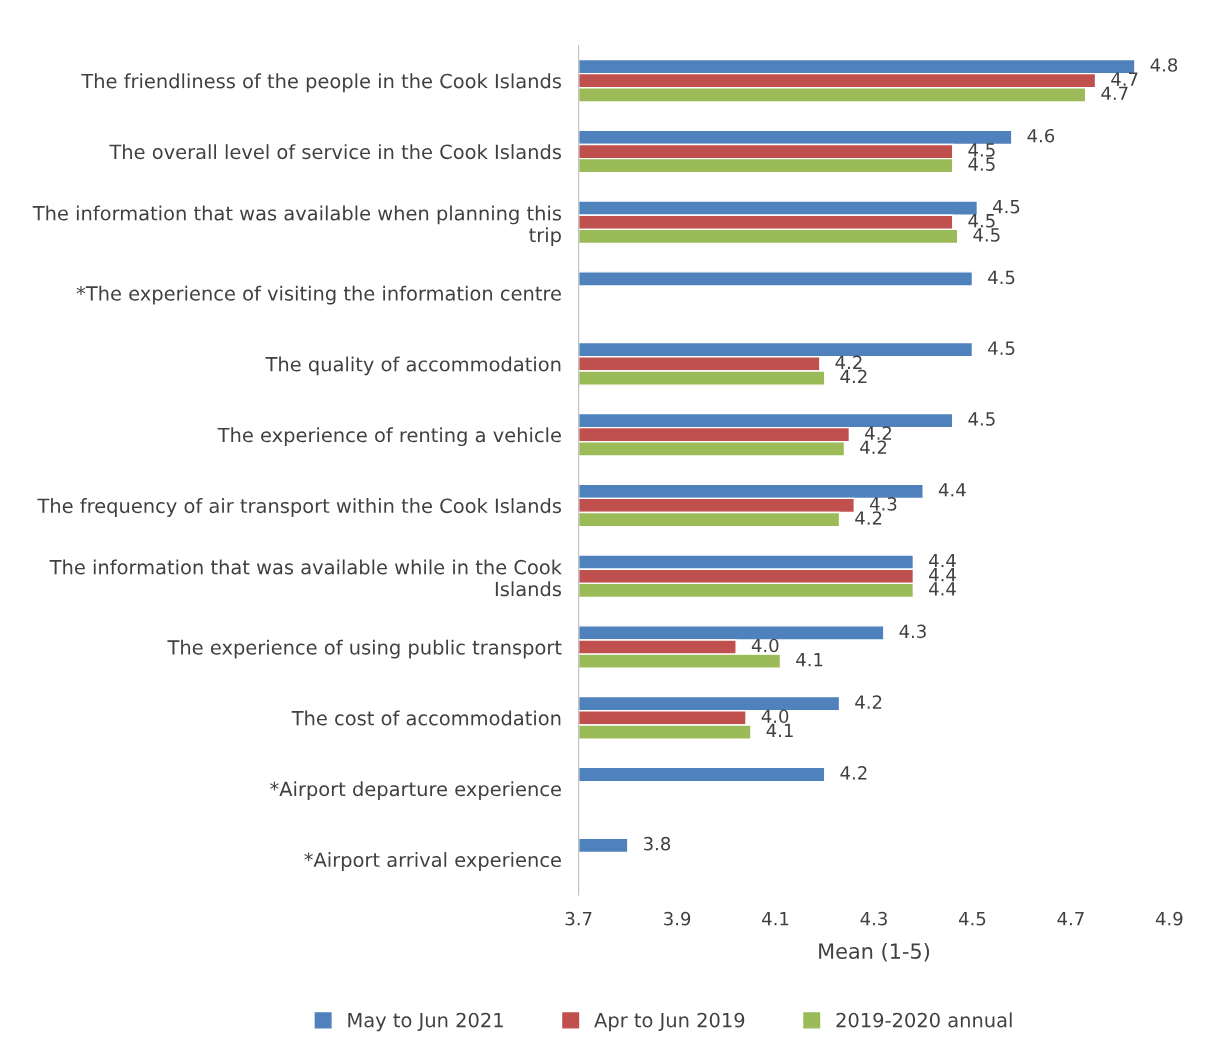 This screenshot has height=1054, width=1208. I want to click on x-tick-label: 4.3, so click(873, 918).